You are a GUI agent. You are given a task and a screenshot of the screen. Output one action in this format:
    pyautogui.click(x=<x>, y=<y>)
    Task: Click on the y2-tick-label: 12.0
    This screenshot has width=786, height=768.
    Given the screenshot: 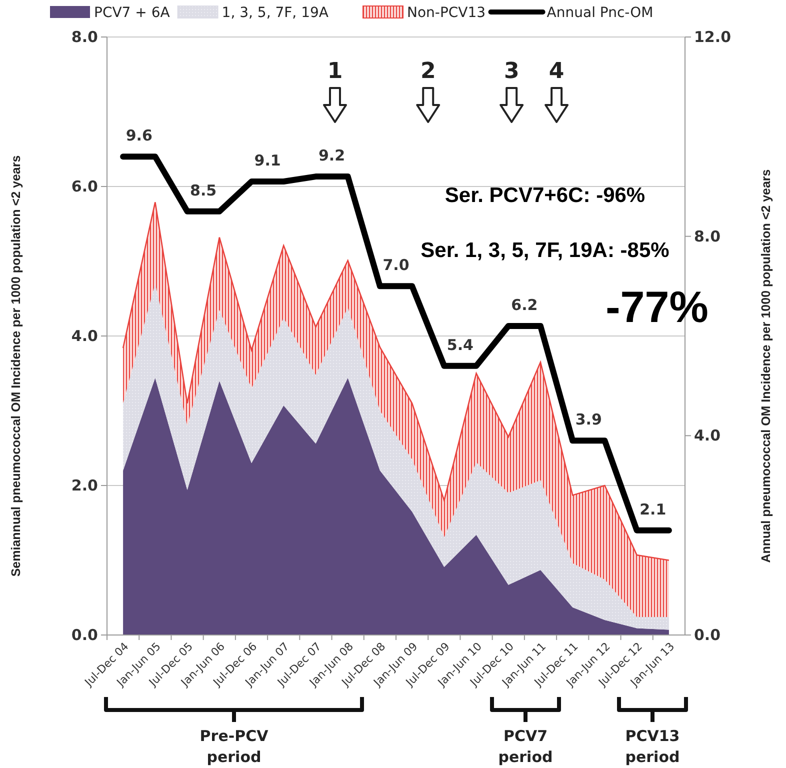 What is the action you would take?
    pyautogui.click(x=713, y=37)
    